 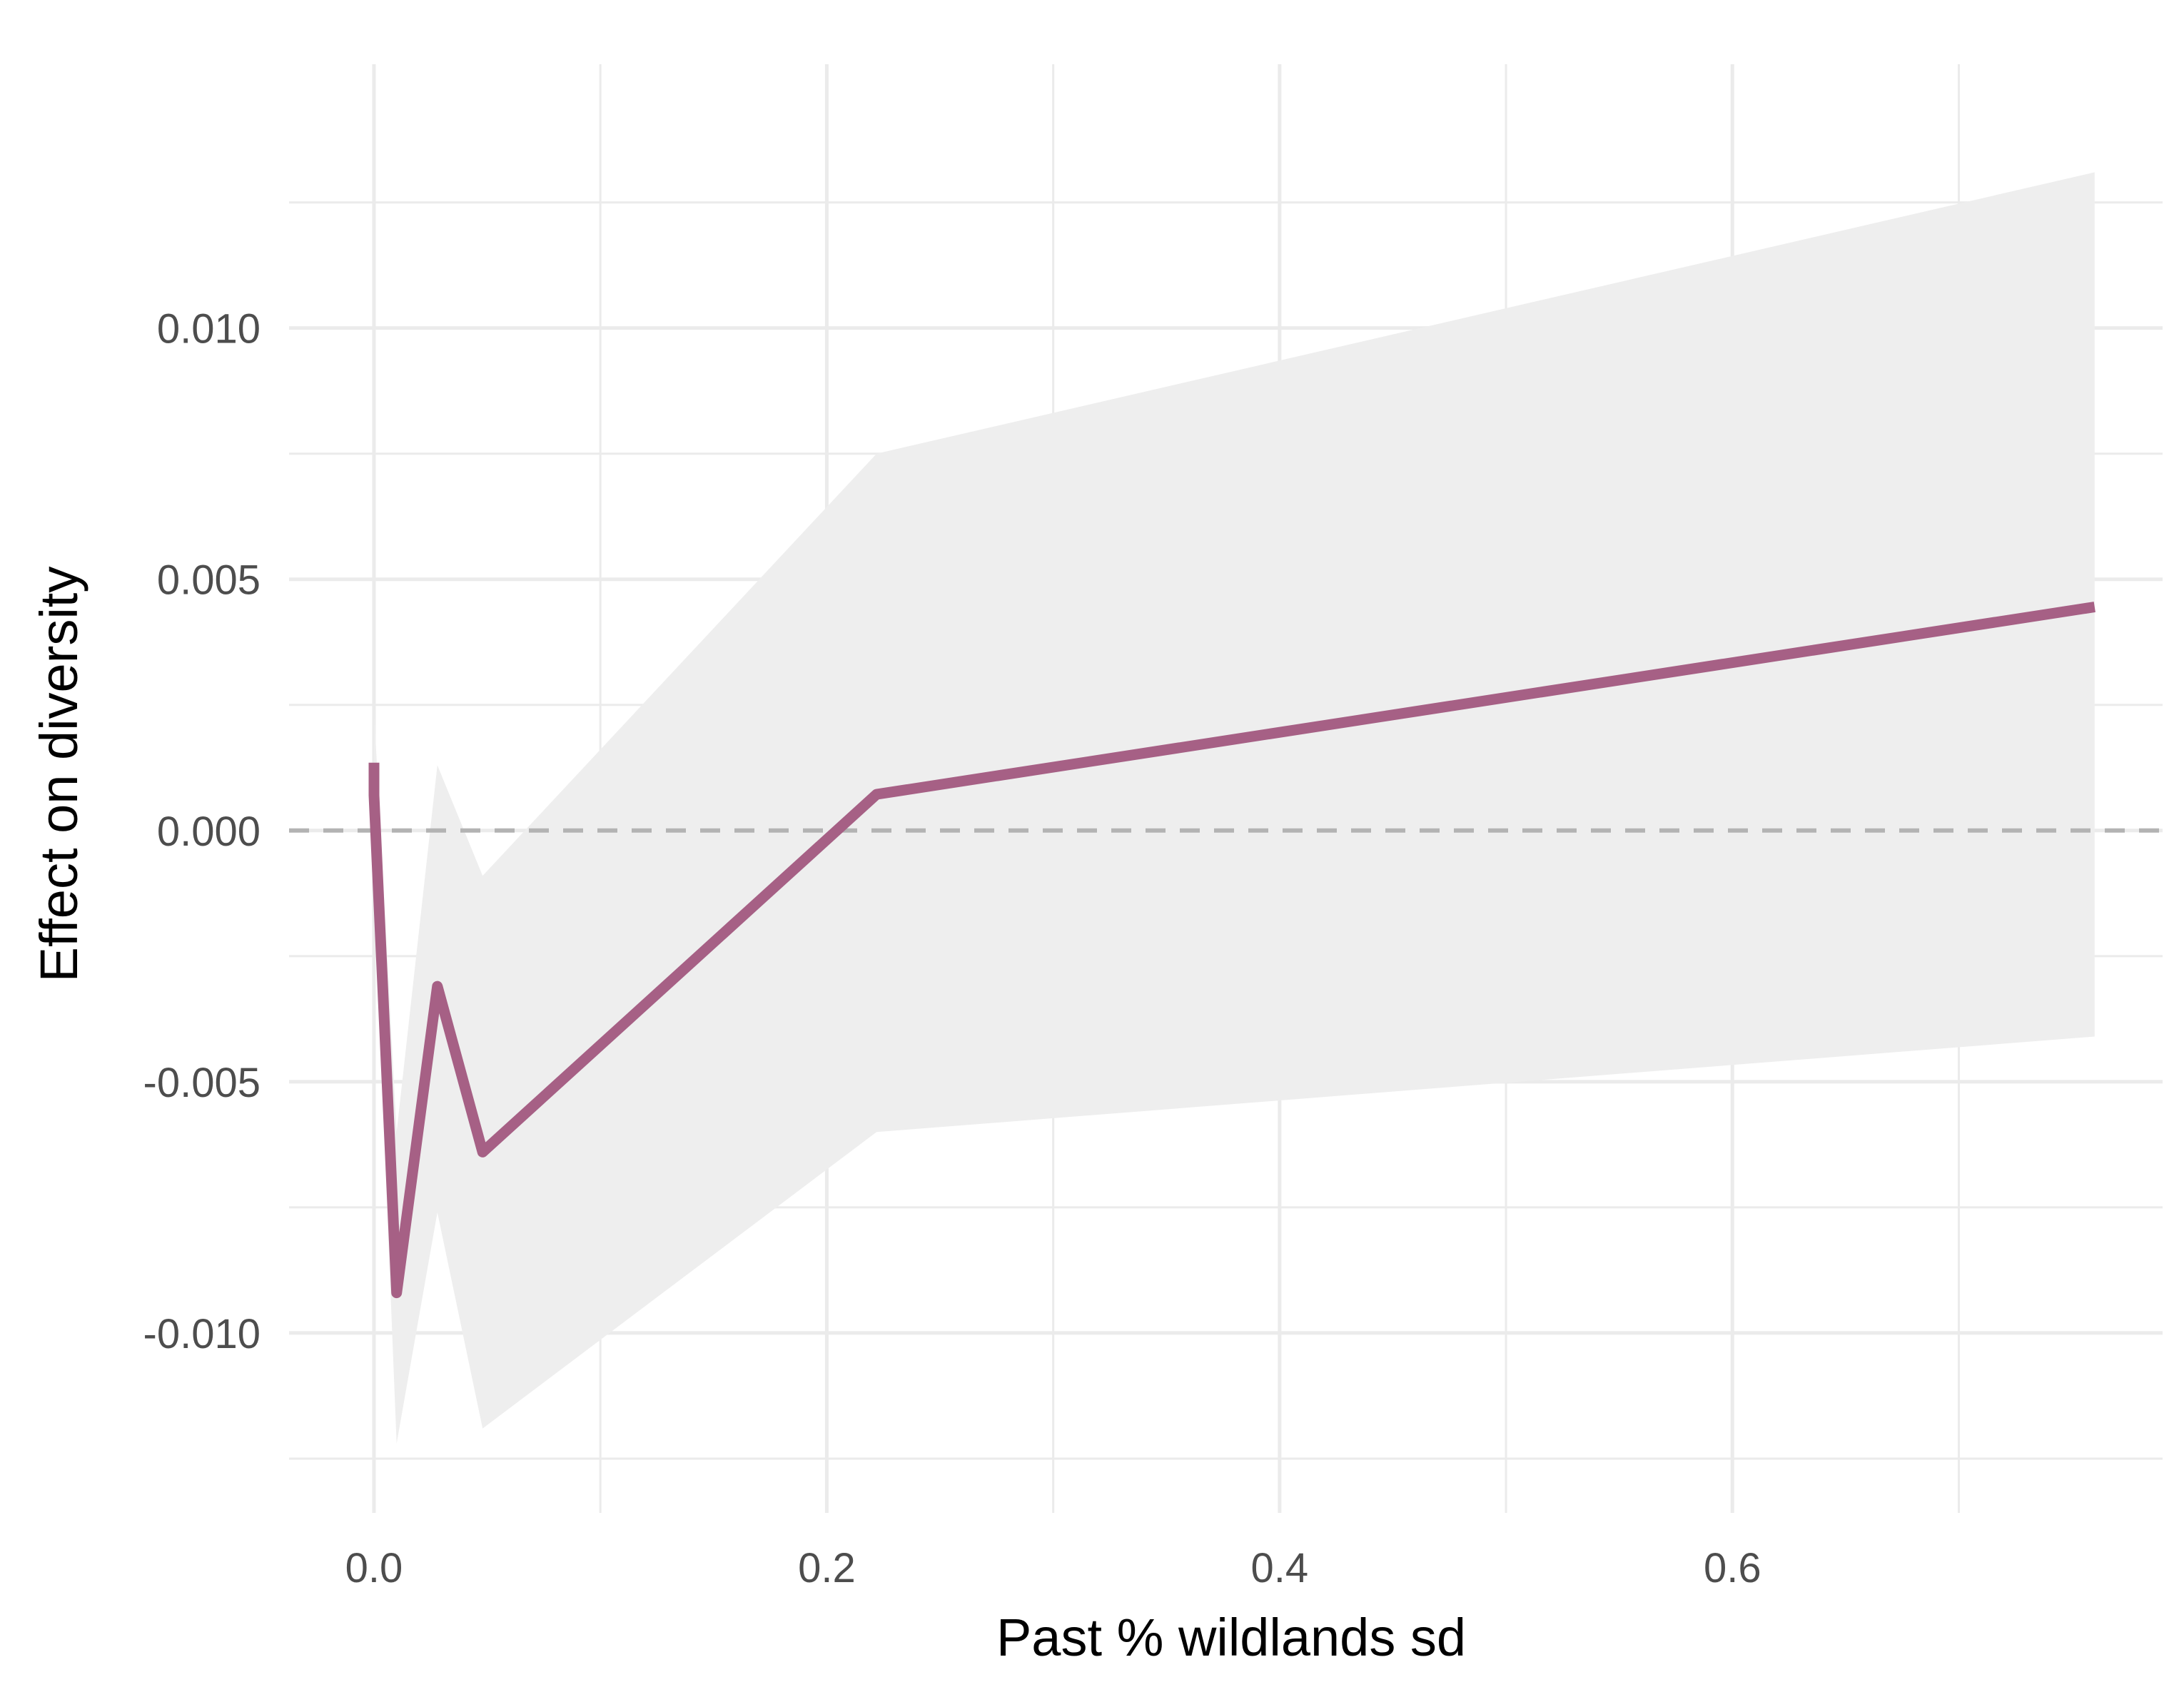 What do you see at coordinates (374, 1568) in the screenshot?
I see `x-tick-label: 0.0` at bounding box center [374, 1568].